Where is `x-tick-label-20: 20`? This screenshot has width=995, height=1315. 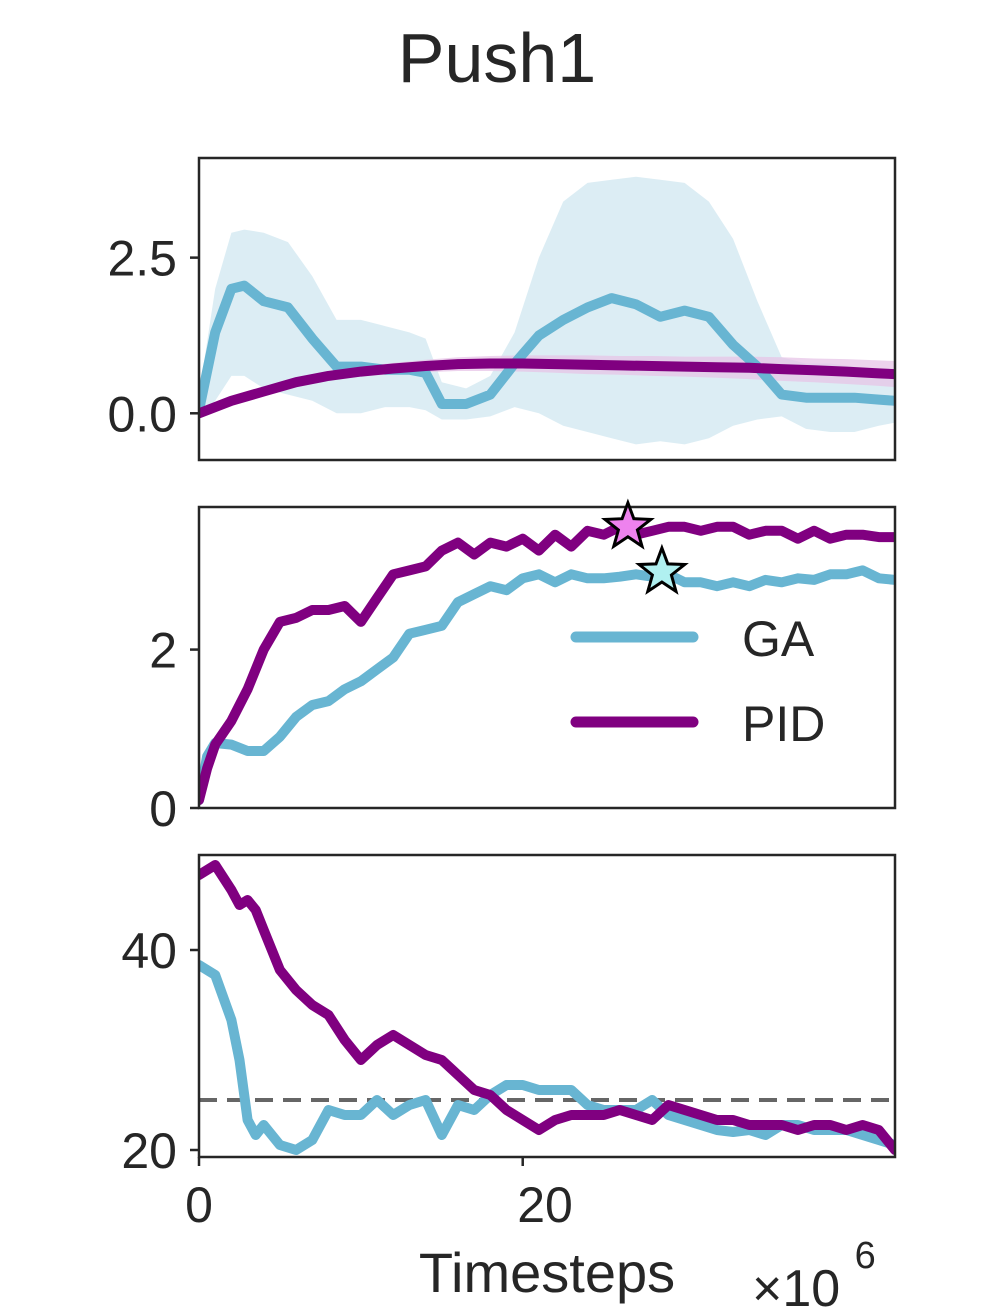 x-tick-label-20: 20 is located at coordinates (545, 1205).